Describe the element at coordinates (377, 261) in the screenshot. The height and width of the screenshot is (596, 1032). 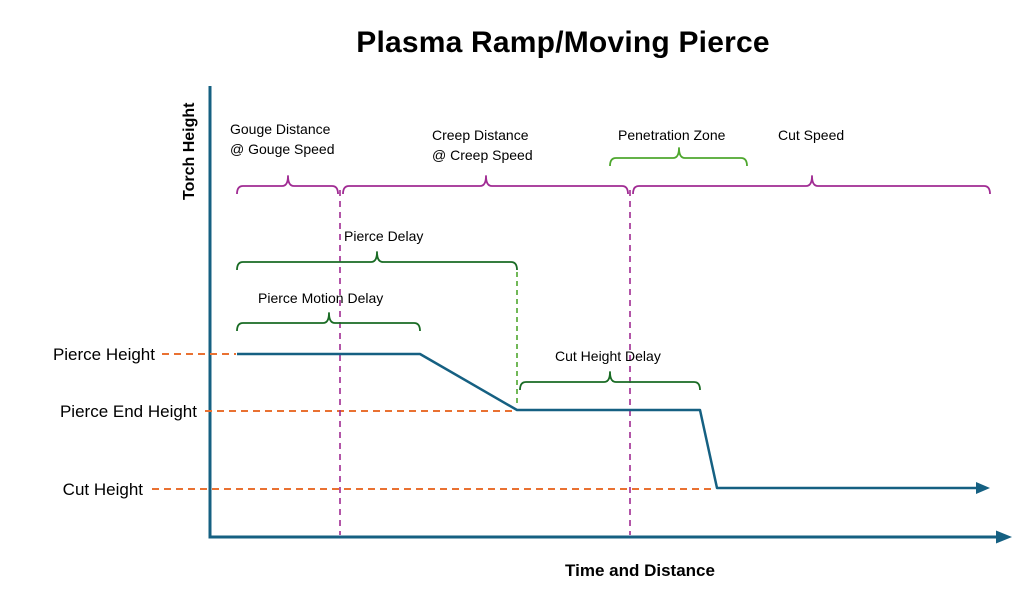
I see `pierce-delay-brace` at that location.